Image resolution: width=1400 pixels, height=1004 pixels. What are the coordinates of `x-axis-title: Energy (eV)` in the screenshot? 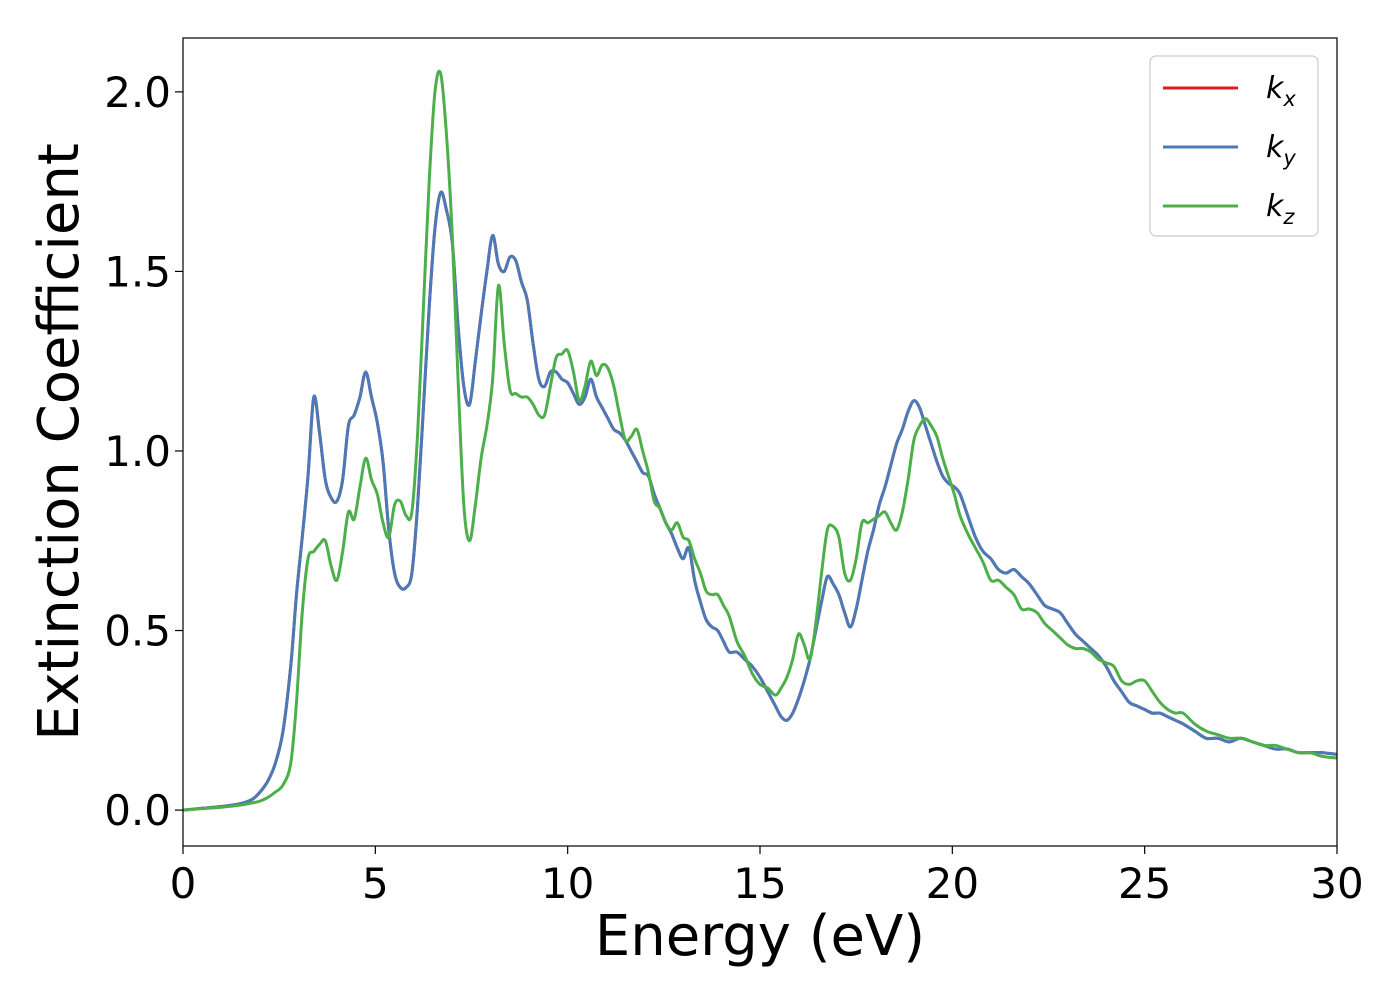 It's located at (760, 936).